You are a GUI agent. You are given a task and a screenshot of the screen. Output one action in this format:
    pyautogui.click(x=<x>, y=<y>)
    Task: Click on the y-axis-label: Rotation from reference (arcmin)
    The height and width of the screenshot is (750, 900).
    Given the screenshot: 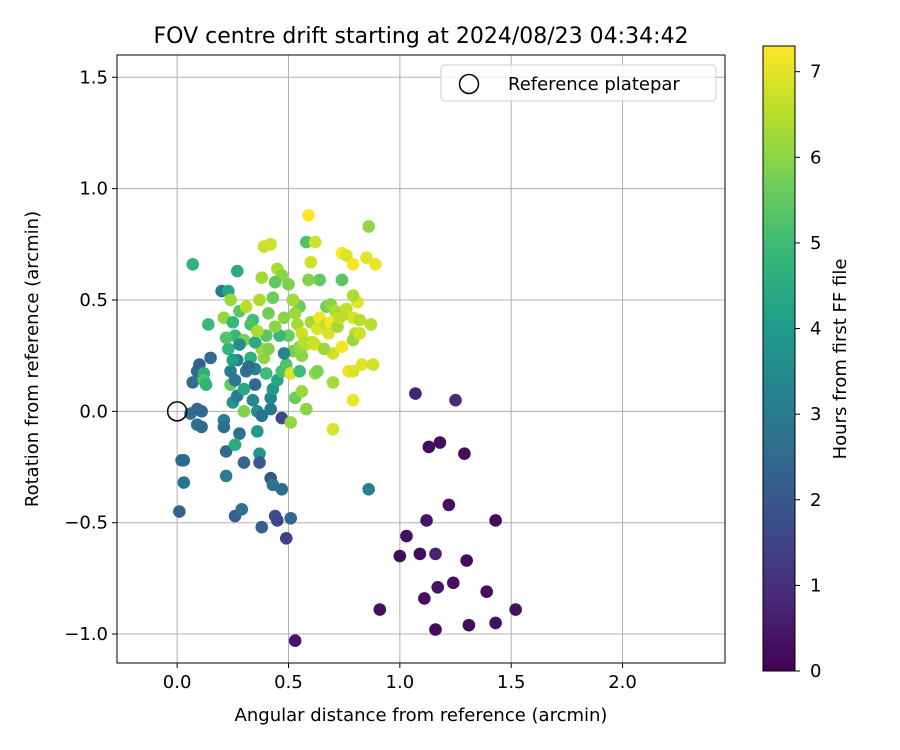 What is the action you would take?
    pyautogui.click(x=32, y=359)
    